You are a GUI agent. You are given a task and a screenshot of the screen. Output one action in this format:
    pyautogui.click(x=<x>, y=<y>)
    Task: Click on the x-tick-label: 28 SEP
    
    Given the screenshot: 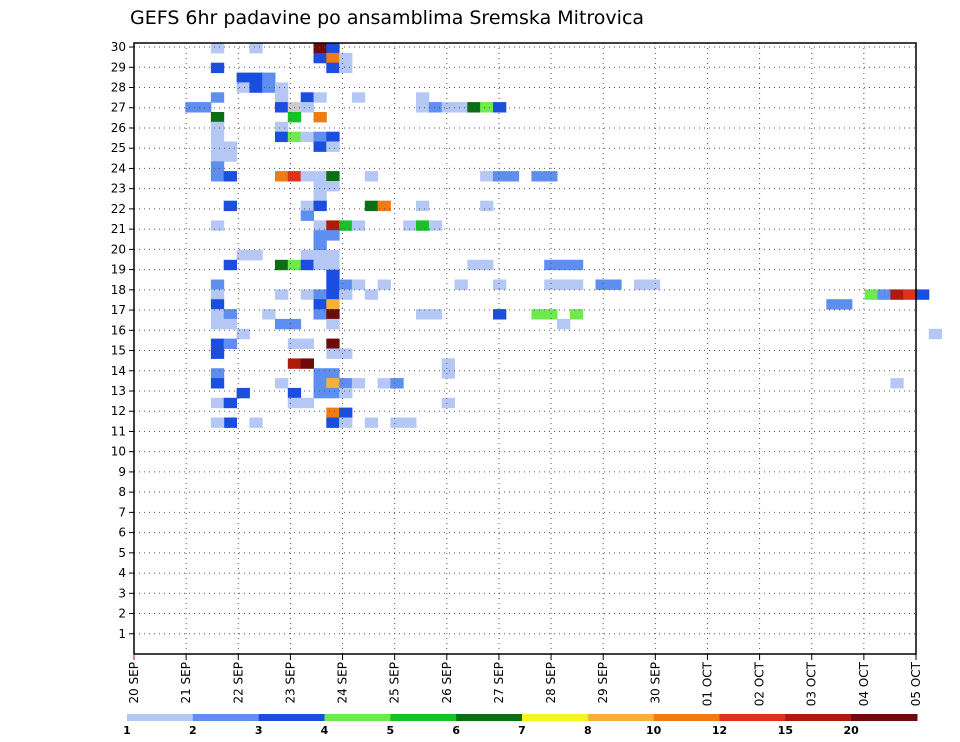 What is the action you would take?
    pyautogui.click(x=551, y=683)
    